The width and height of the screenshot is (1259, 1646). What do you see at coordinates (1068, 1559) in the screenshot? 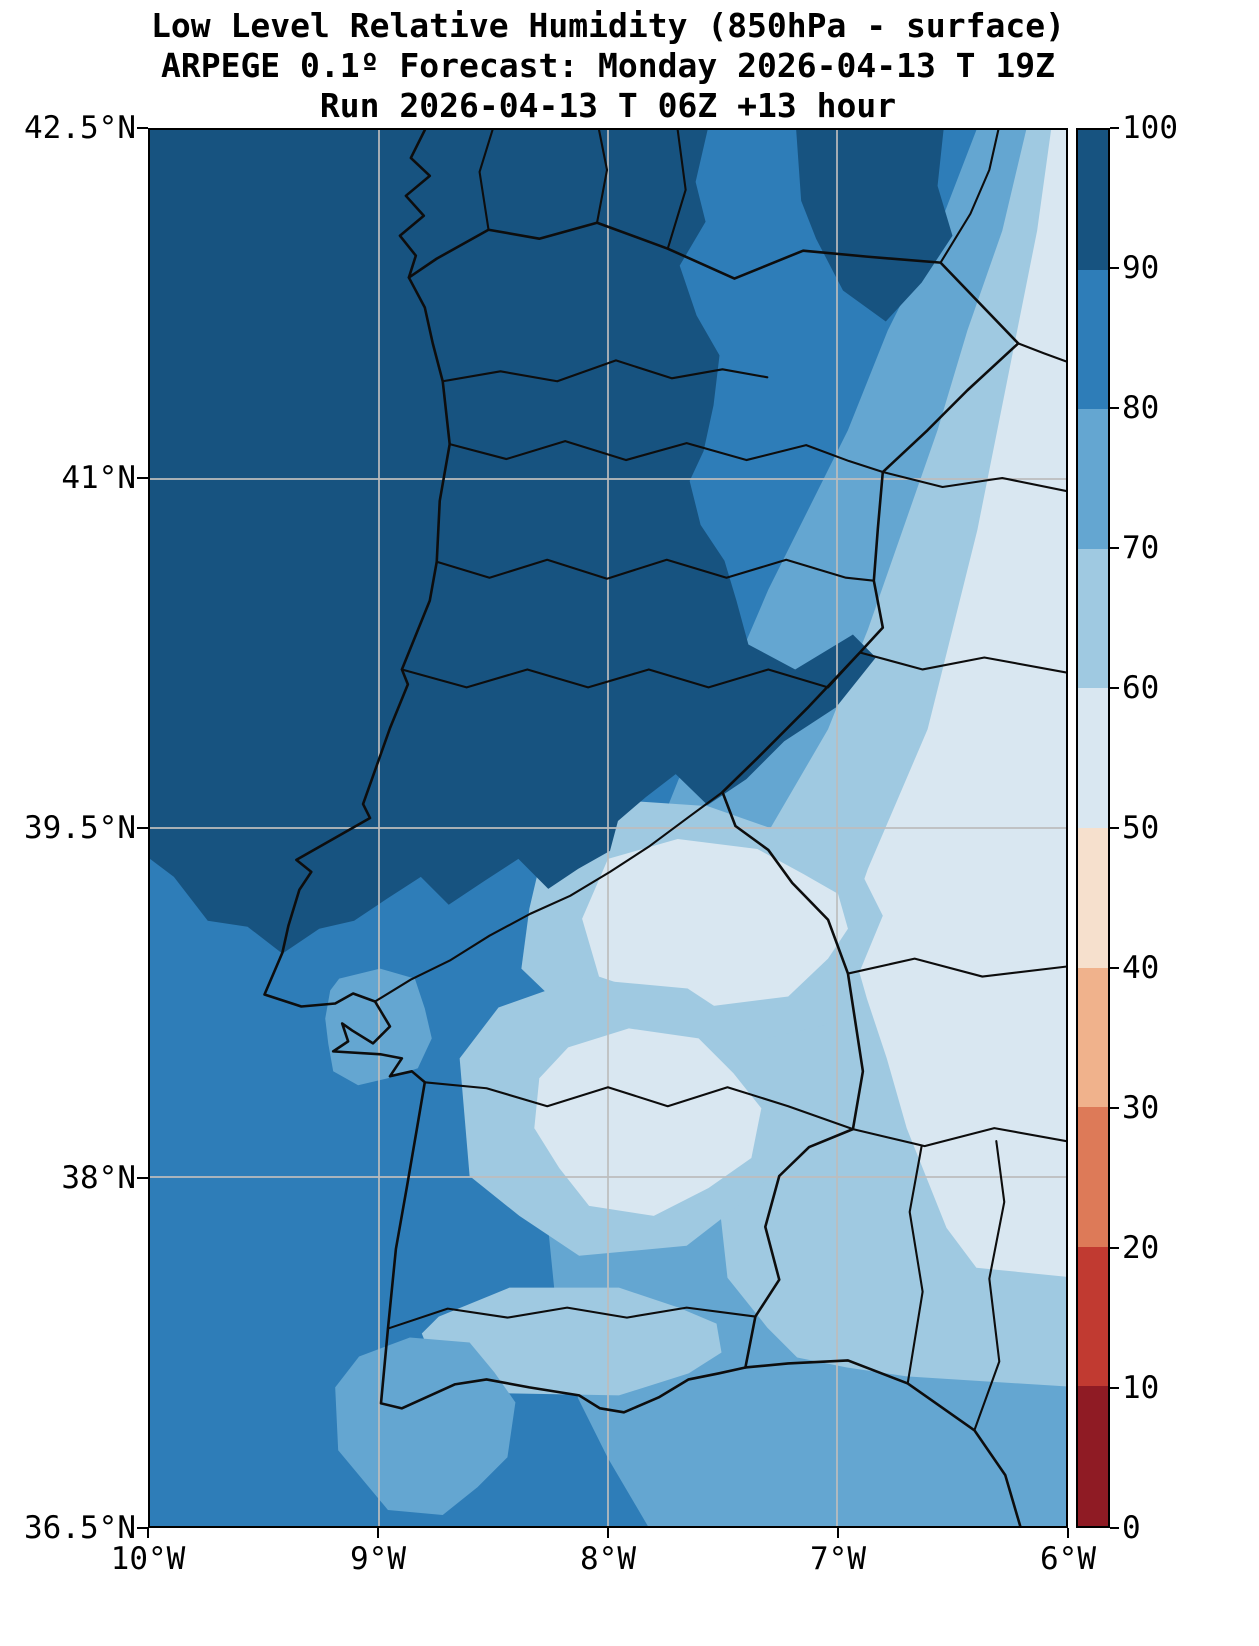
I see `x-tick-label: 6°W` at bounding box center [1068, 1559].